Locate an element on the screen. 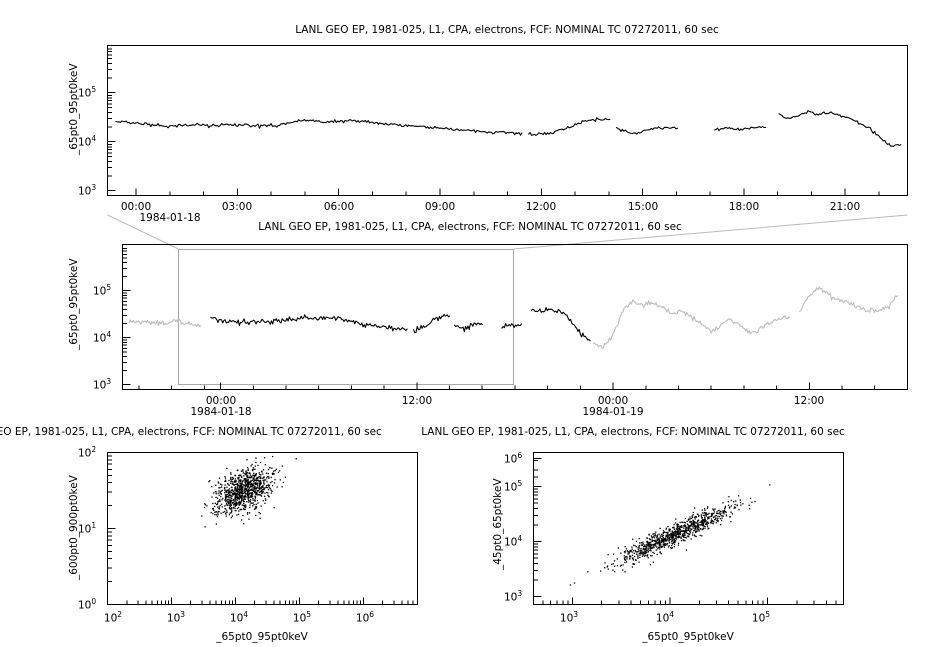 The width and height of the screenshot is (926, 647). panel2-ytick-1e3: 103 is located at coordinates (102, 384).